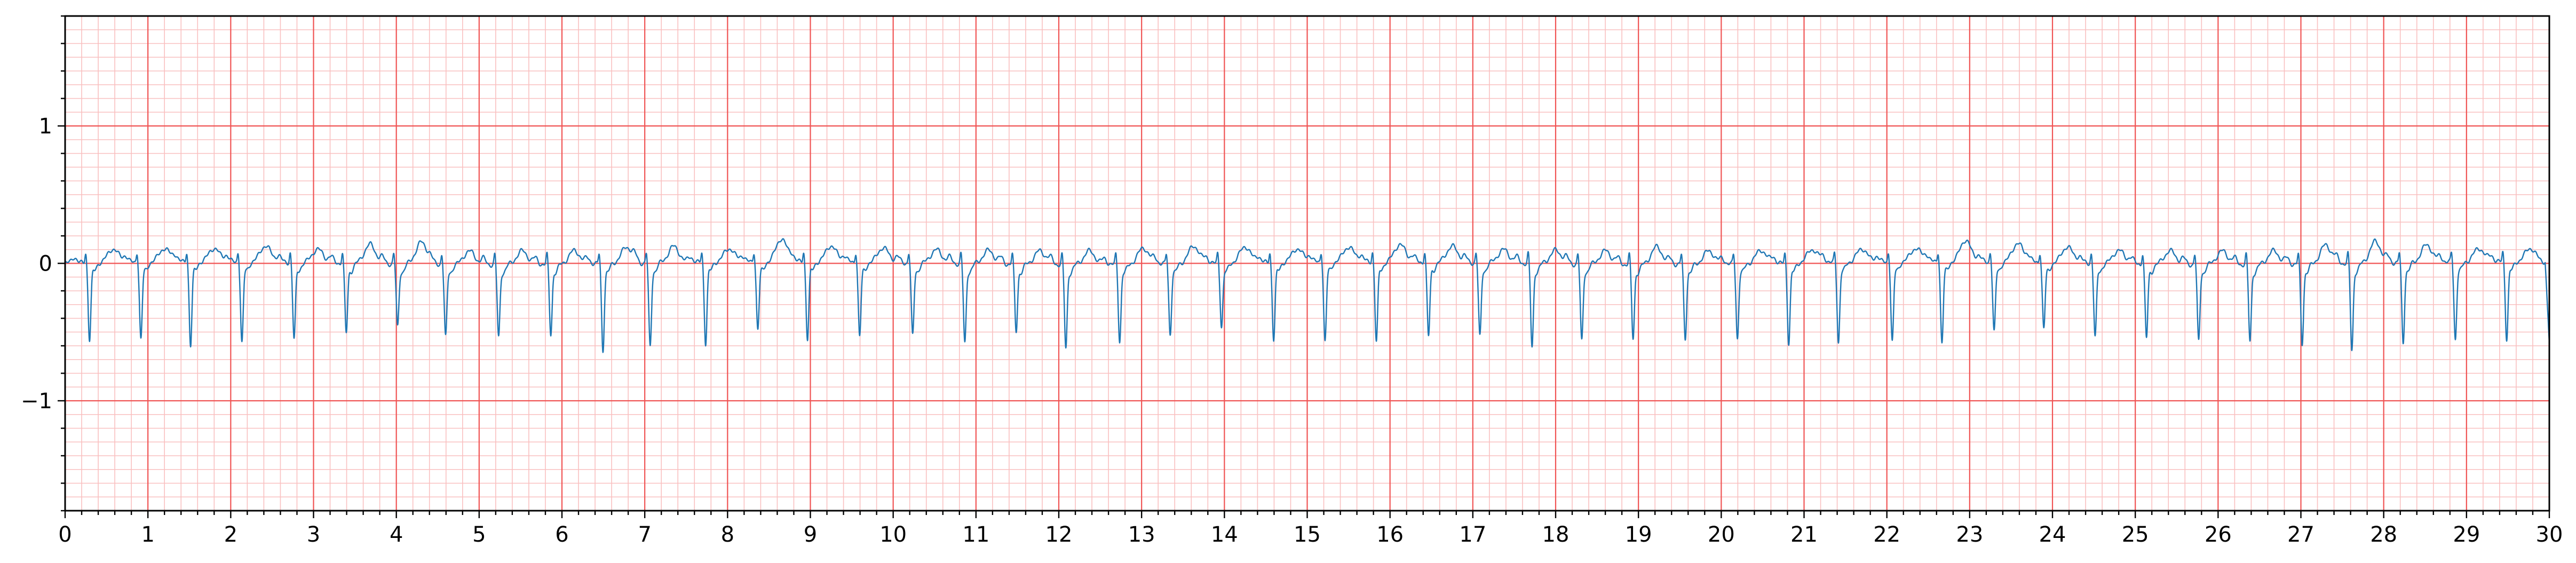  I want to click on y-tick-label: 0, so click(45, 264).